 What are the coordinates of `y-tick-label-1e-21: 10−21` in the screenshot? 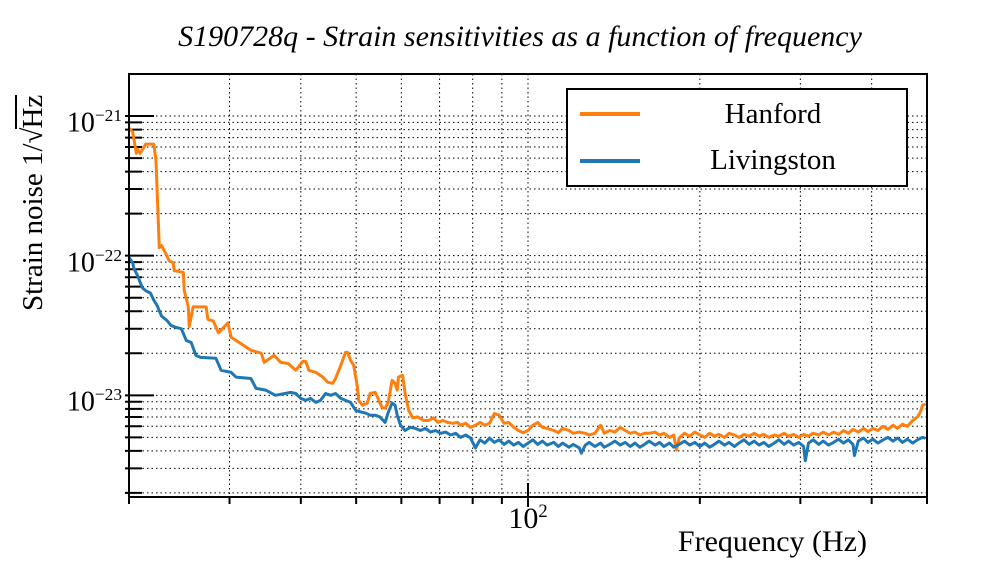 It's located at (94, 122).